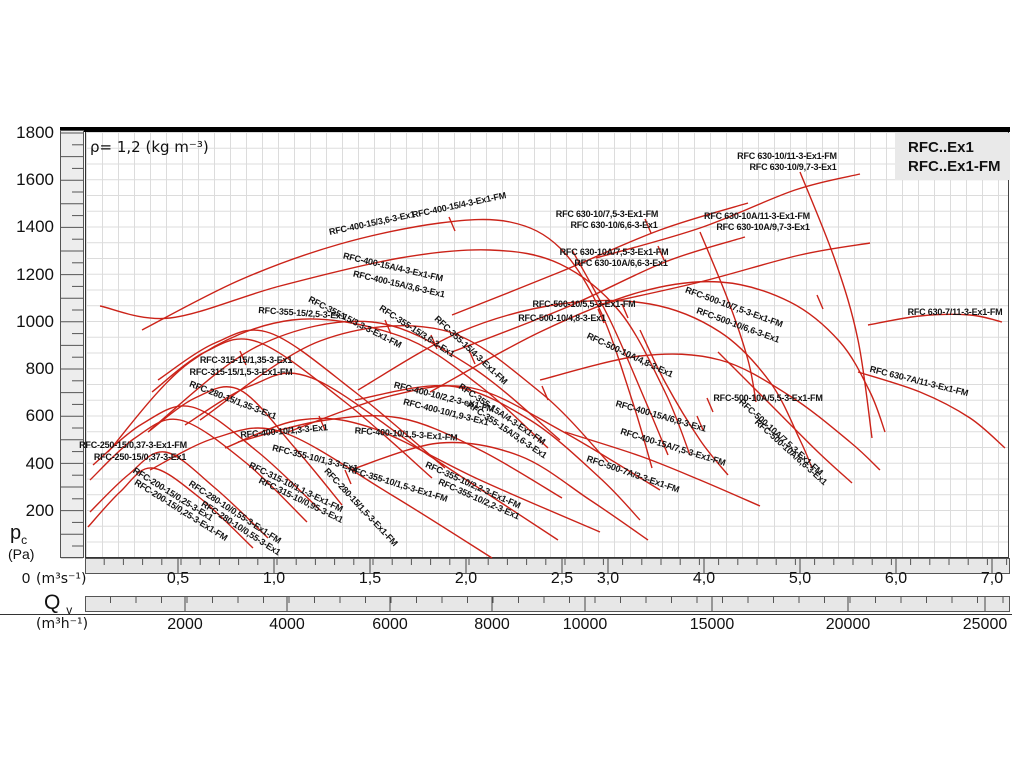  What do you see at coordinates (185, 624) in the screenshot?
I see `x-axis-tick-label-m3h: 2000` at bounding box center [185, 624].